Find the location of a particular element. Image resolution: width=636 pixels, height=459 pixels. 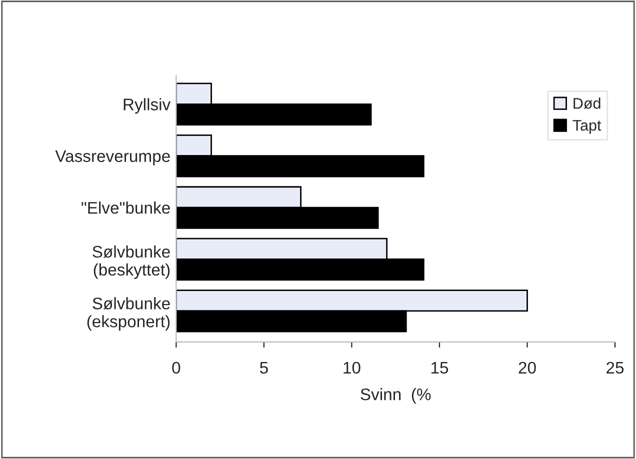

y-tick-label: Ryllsiv is located at coordinates (147, 106).